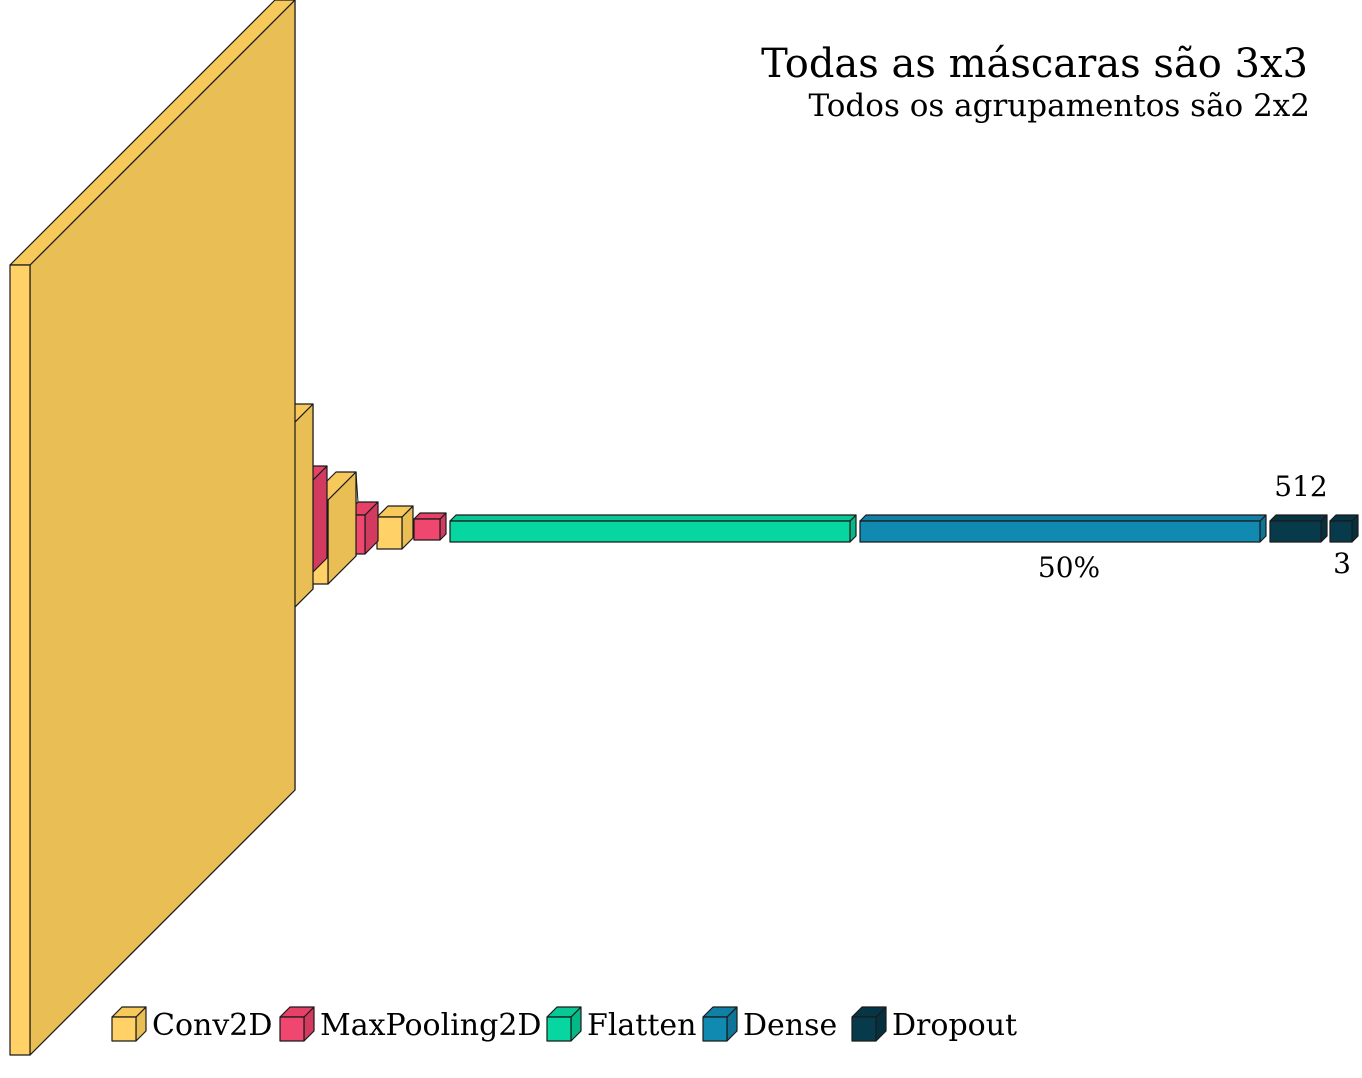 The height and width of the screenshot is (1078, 1362). I want to click on legend-item-dense: Dense, so click(769, 1024).